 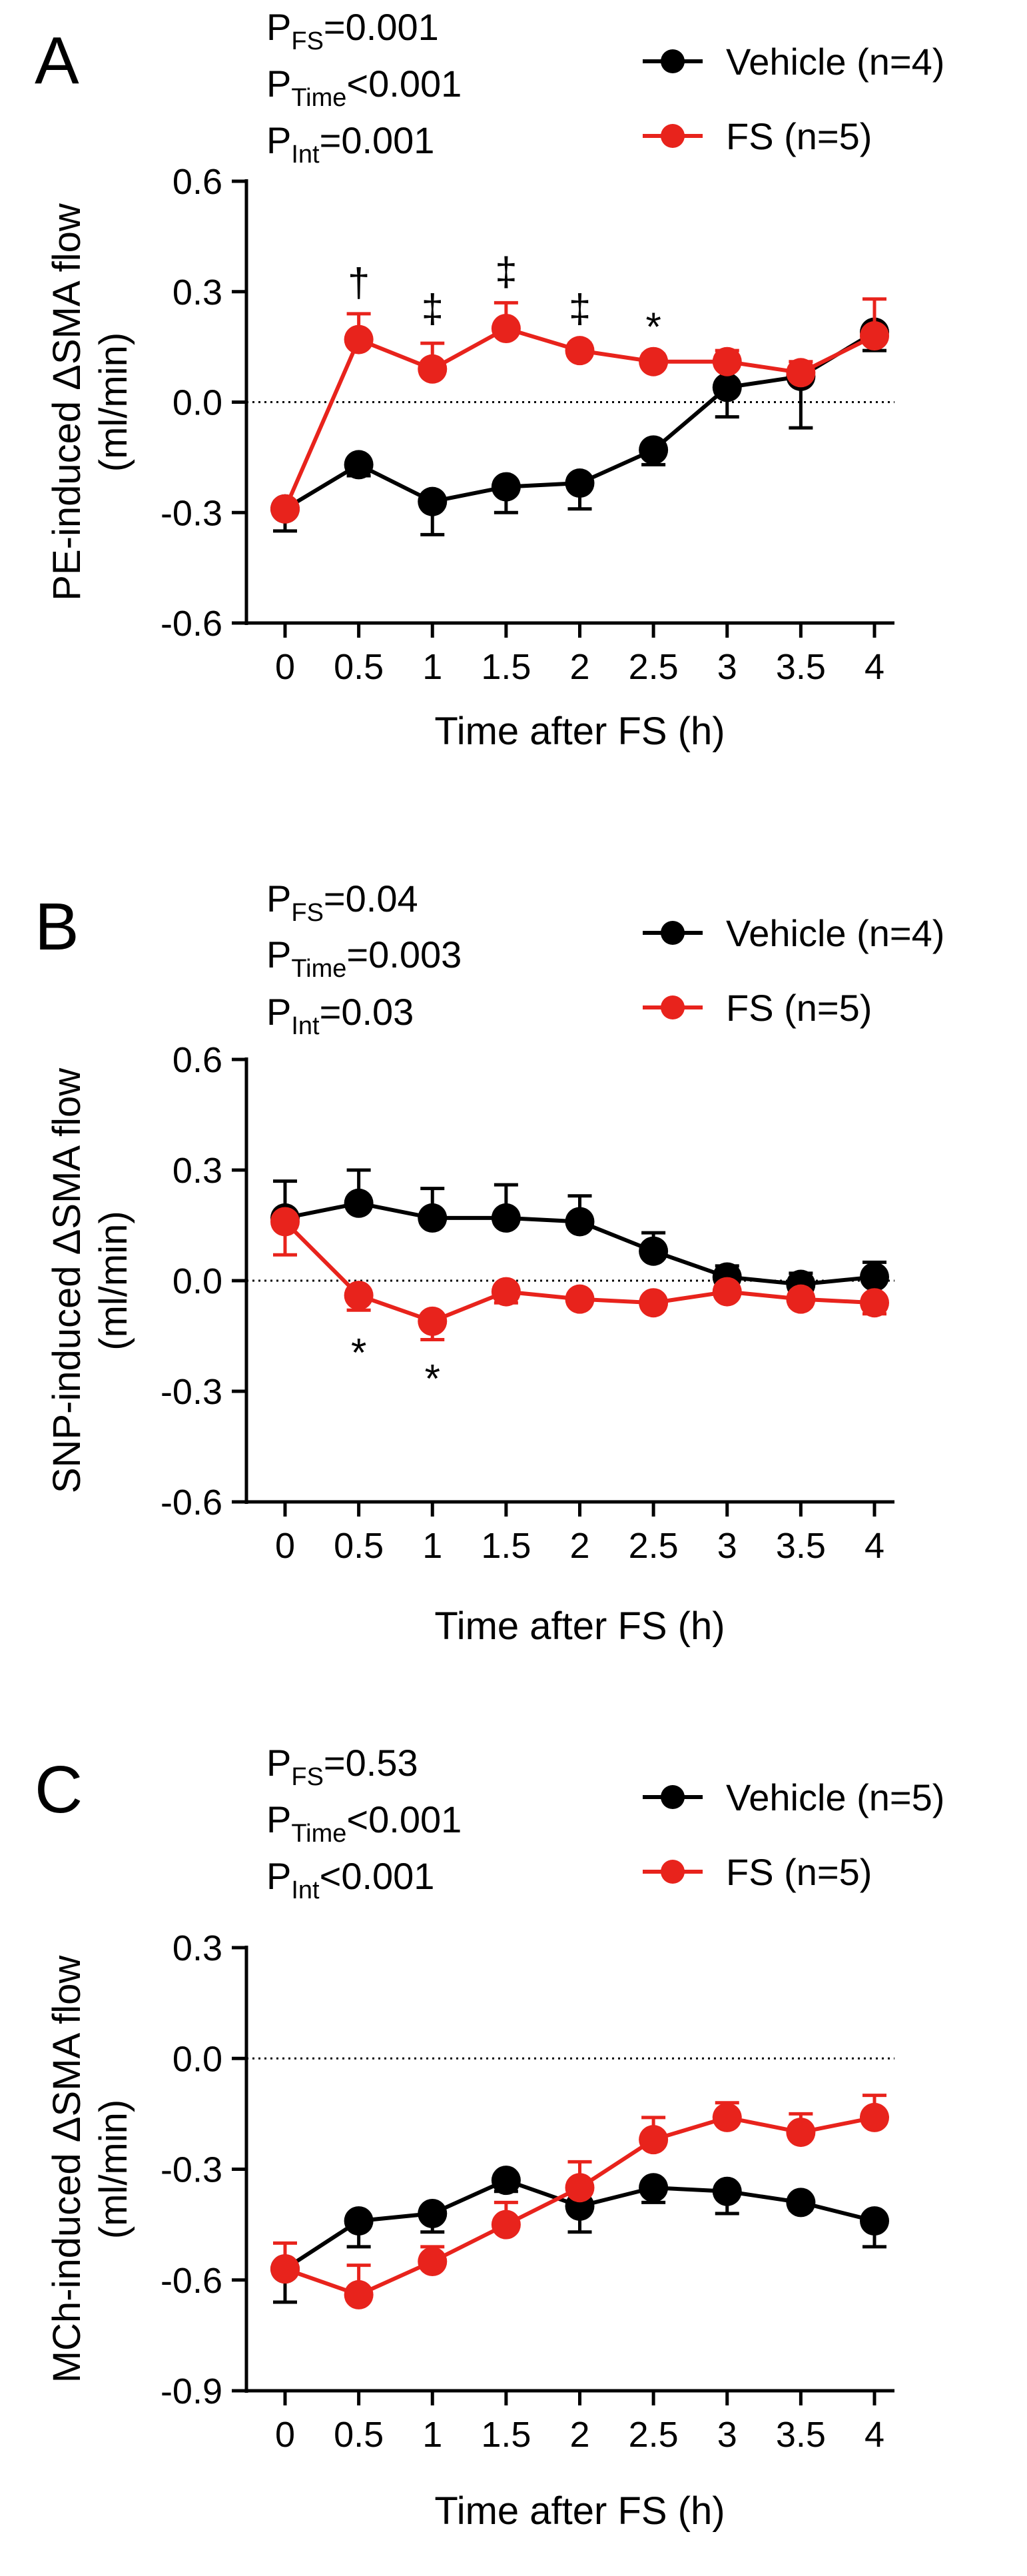 What do you see at coordinates (835, 1797) in the screenshot?
I see `legend-label: Vehicle (n=5)` at bounding box center [835, 1797].